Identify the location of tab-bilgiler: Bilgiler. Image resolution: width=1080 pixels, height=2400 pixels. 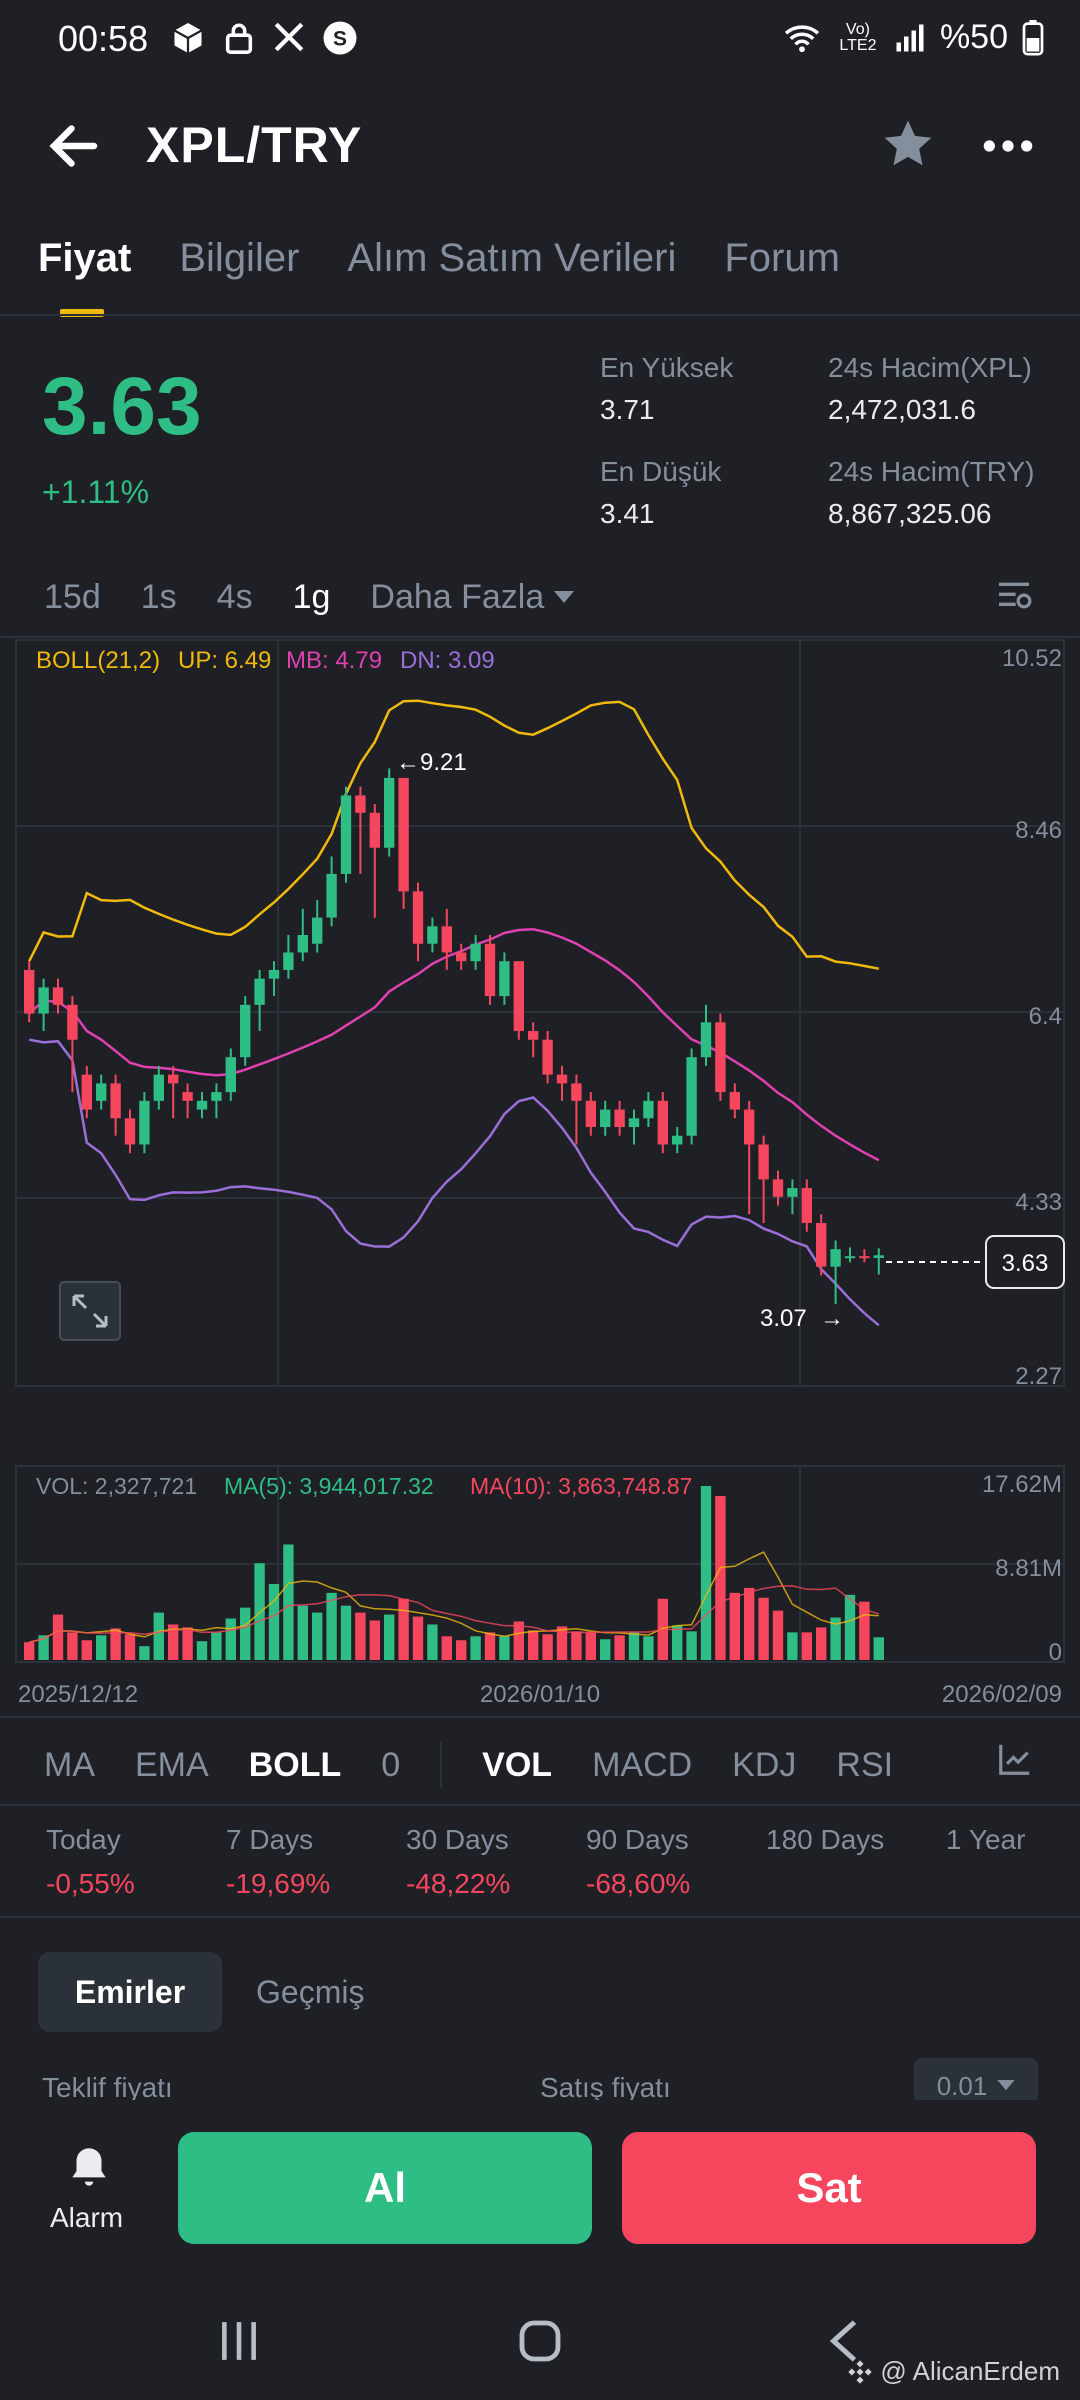
(239, 258).